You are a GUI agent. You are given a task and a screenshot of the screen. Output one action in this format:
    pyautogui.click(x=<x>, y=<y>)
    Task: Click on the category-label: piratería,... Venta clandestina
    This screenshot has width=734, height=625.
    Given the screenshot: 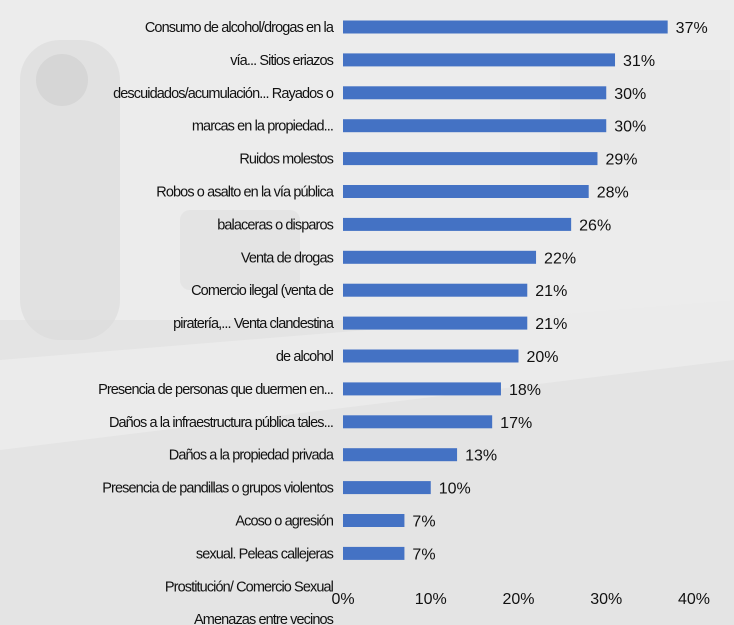 What is the action you would take?
    pyautogui.click(x=254, y=324)
    